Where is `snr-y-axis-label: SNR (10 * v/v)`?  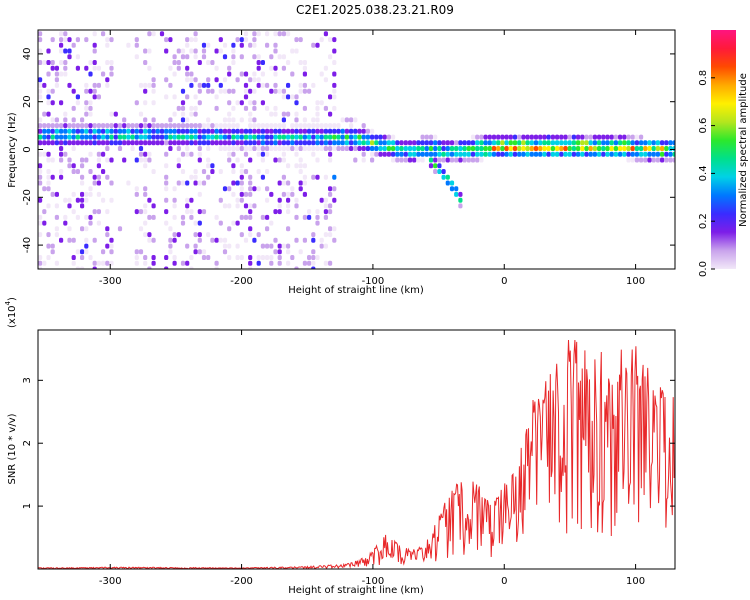 snr-y-axis-label: SNR (10 * v/v) is located at coordinates (12, 448).